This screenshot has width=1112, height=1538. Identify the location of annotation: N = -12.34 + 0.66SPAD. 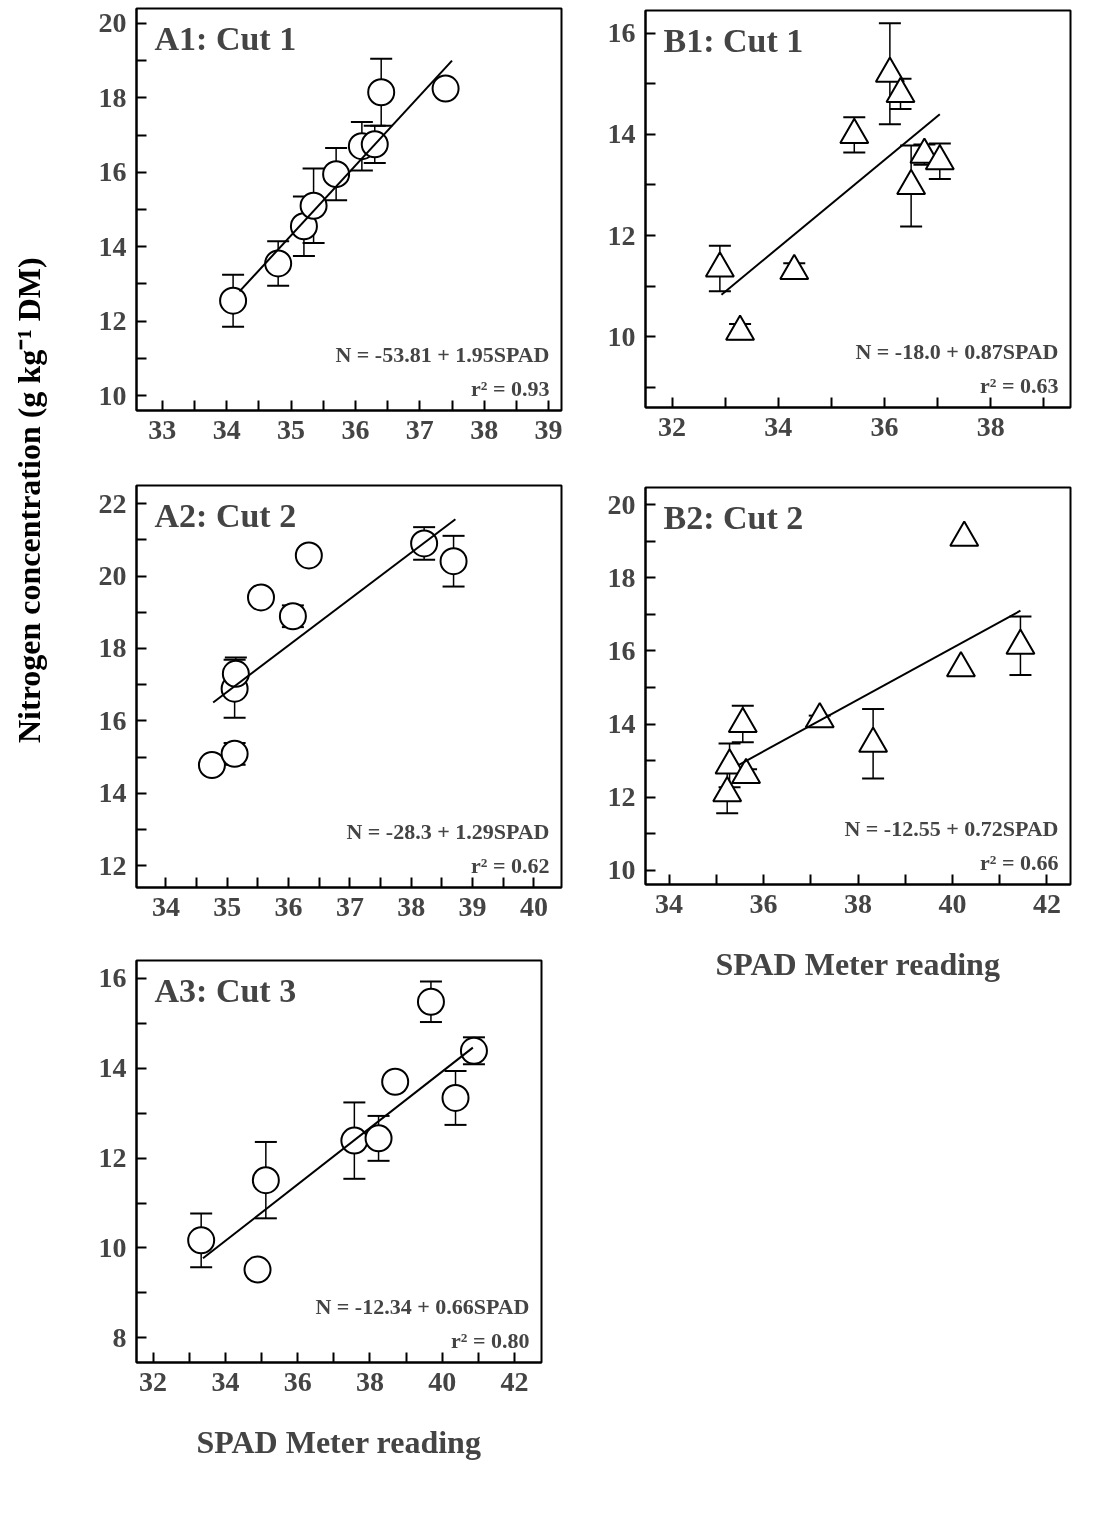
(422, 1306).